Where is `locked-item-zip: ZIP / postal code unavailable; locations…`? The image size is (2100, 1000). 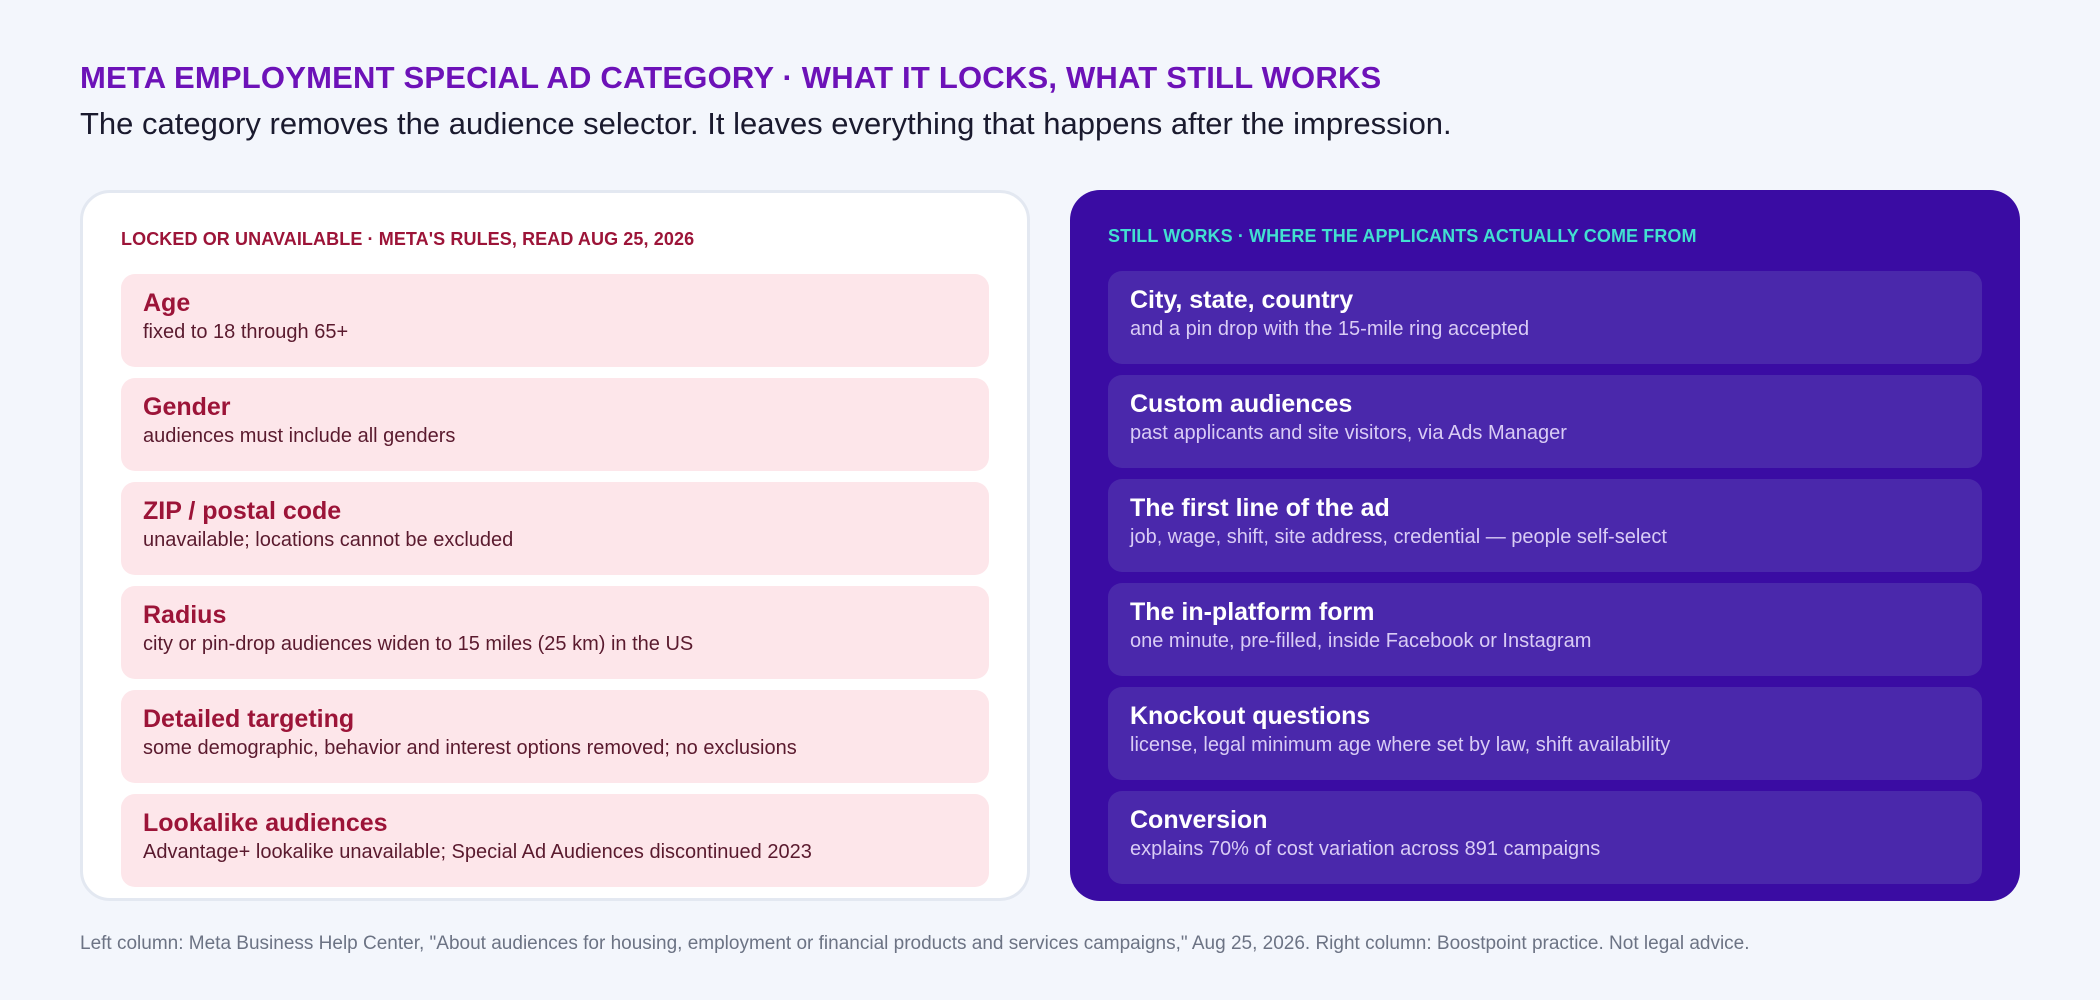
locked-item-zip: ZIP / postal code unavailable; locations… is located at coordinates (555, 528).